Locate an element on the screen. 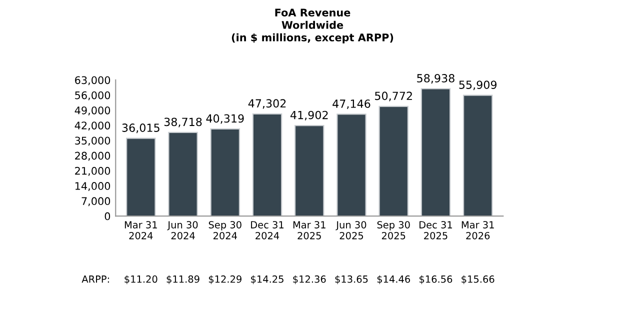 The image size is (625, 310). x-tick-label: Dec 31 2024 is located at coordinates (267, 230).